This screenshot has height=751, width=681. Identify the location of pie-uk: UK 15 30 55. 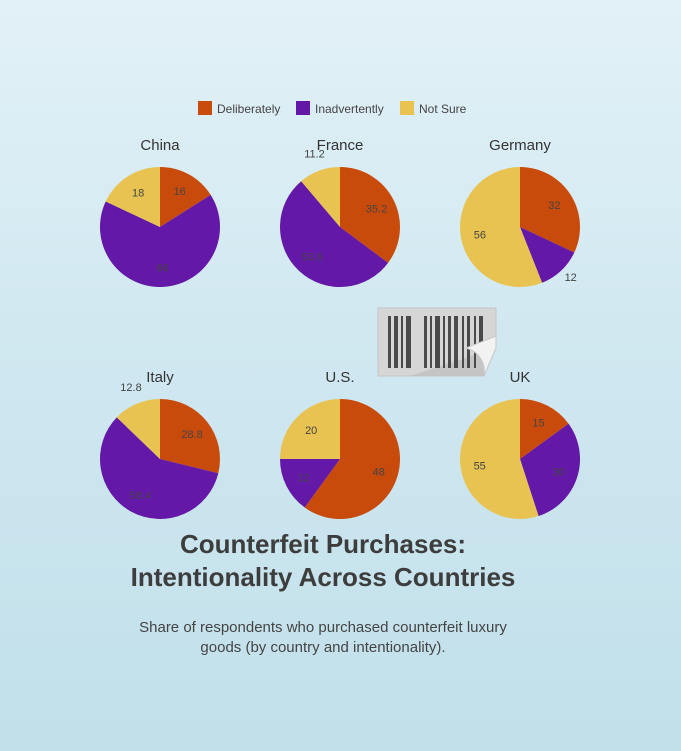
(519, 444).